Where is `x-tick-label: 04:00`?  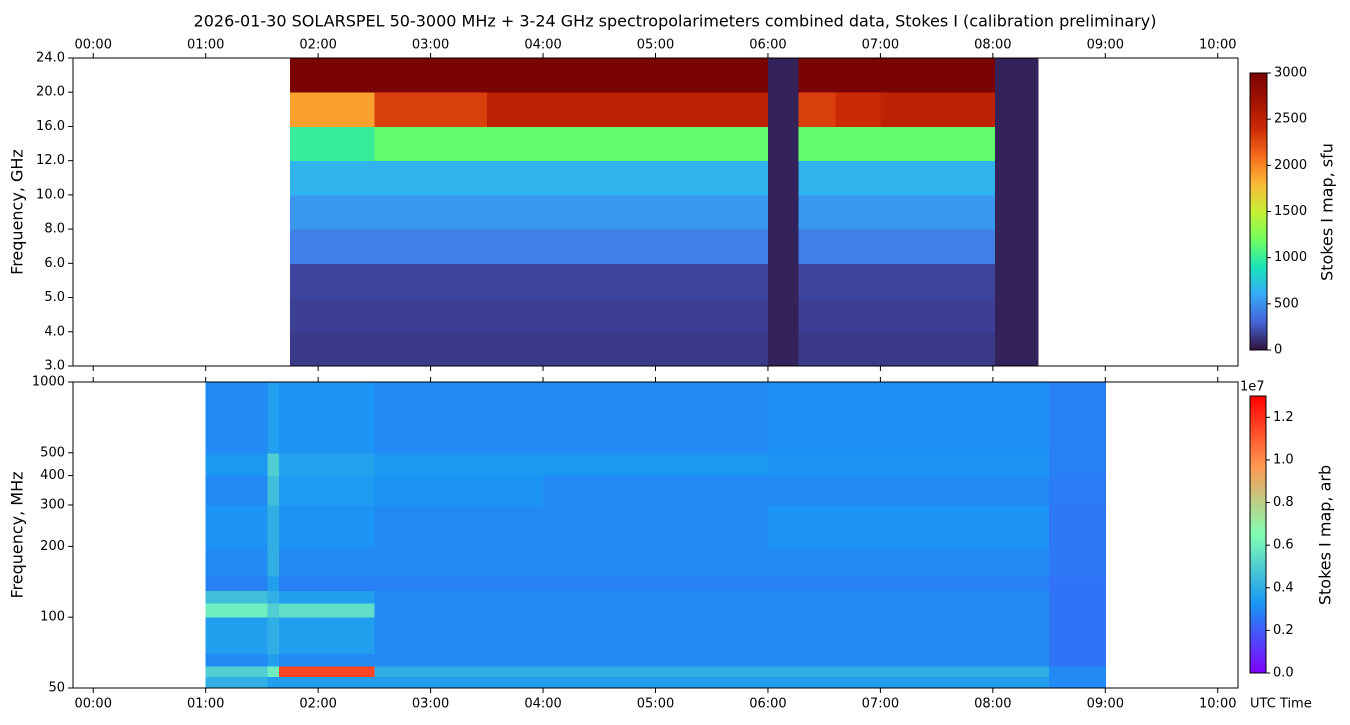 x-tick-label: 04:00 is located at coordinates (542, 45).